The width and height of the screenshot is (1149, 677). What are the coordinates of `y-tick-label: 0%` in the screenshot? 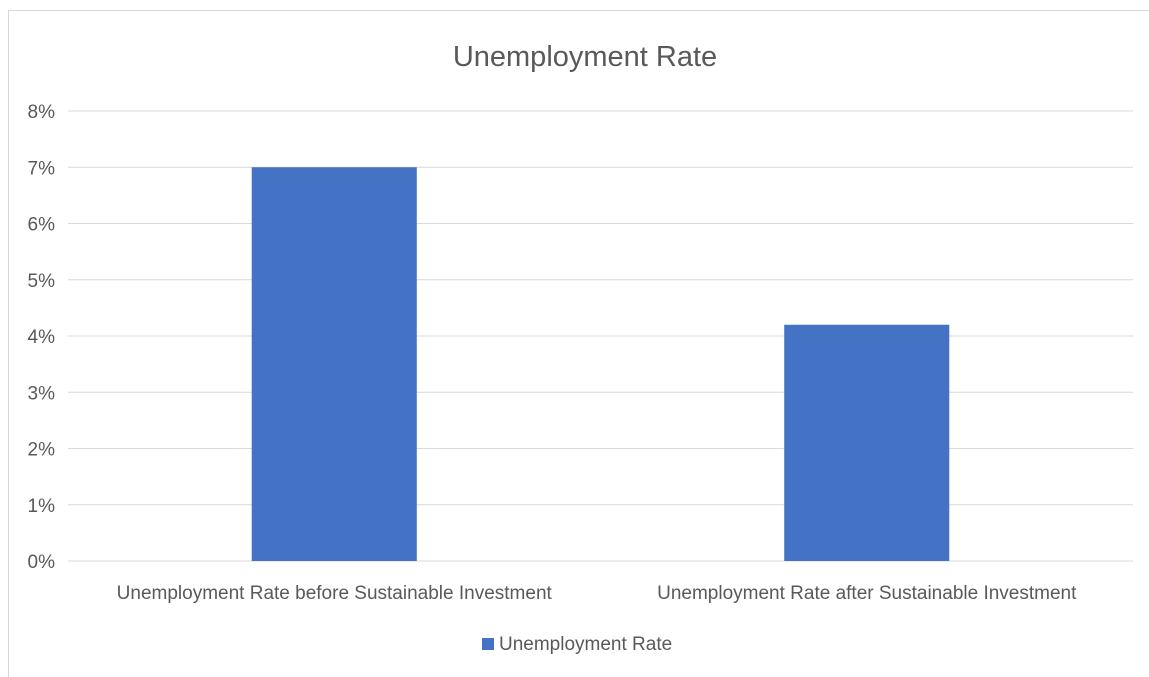 It's located at (42, 562).